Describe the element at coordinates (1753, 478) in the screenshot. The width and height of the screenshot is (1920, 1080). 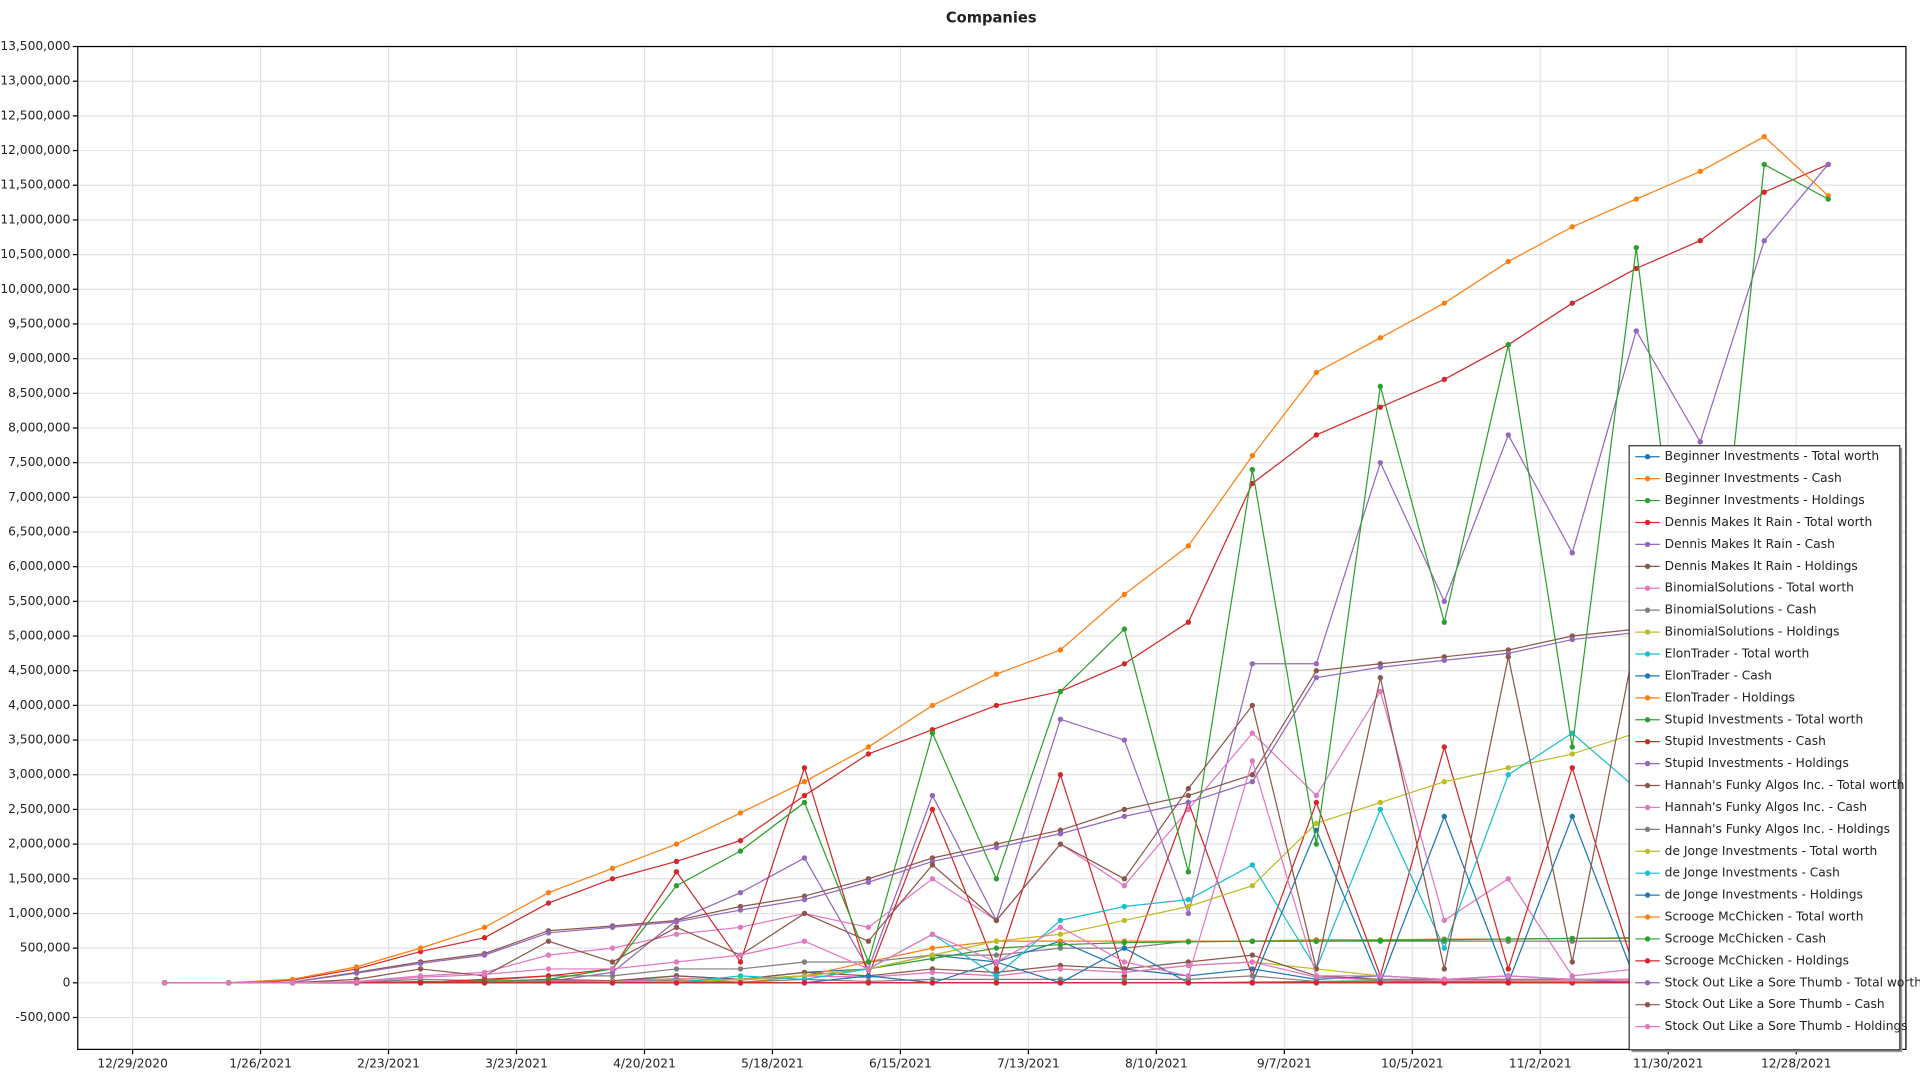
I see `legend-label: Beginner Investments - Cash` at that location.